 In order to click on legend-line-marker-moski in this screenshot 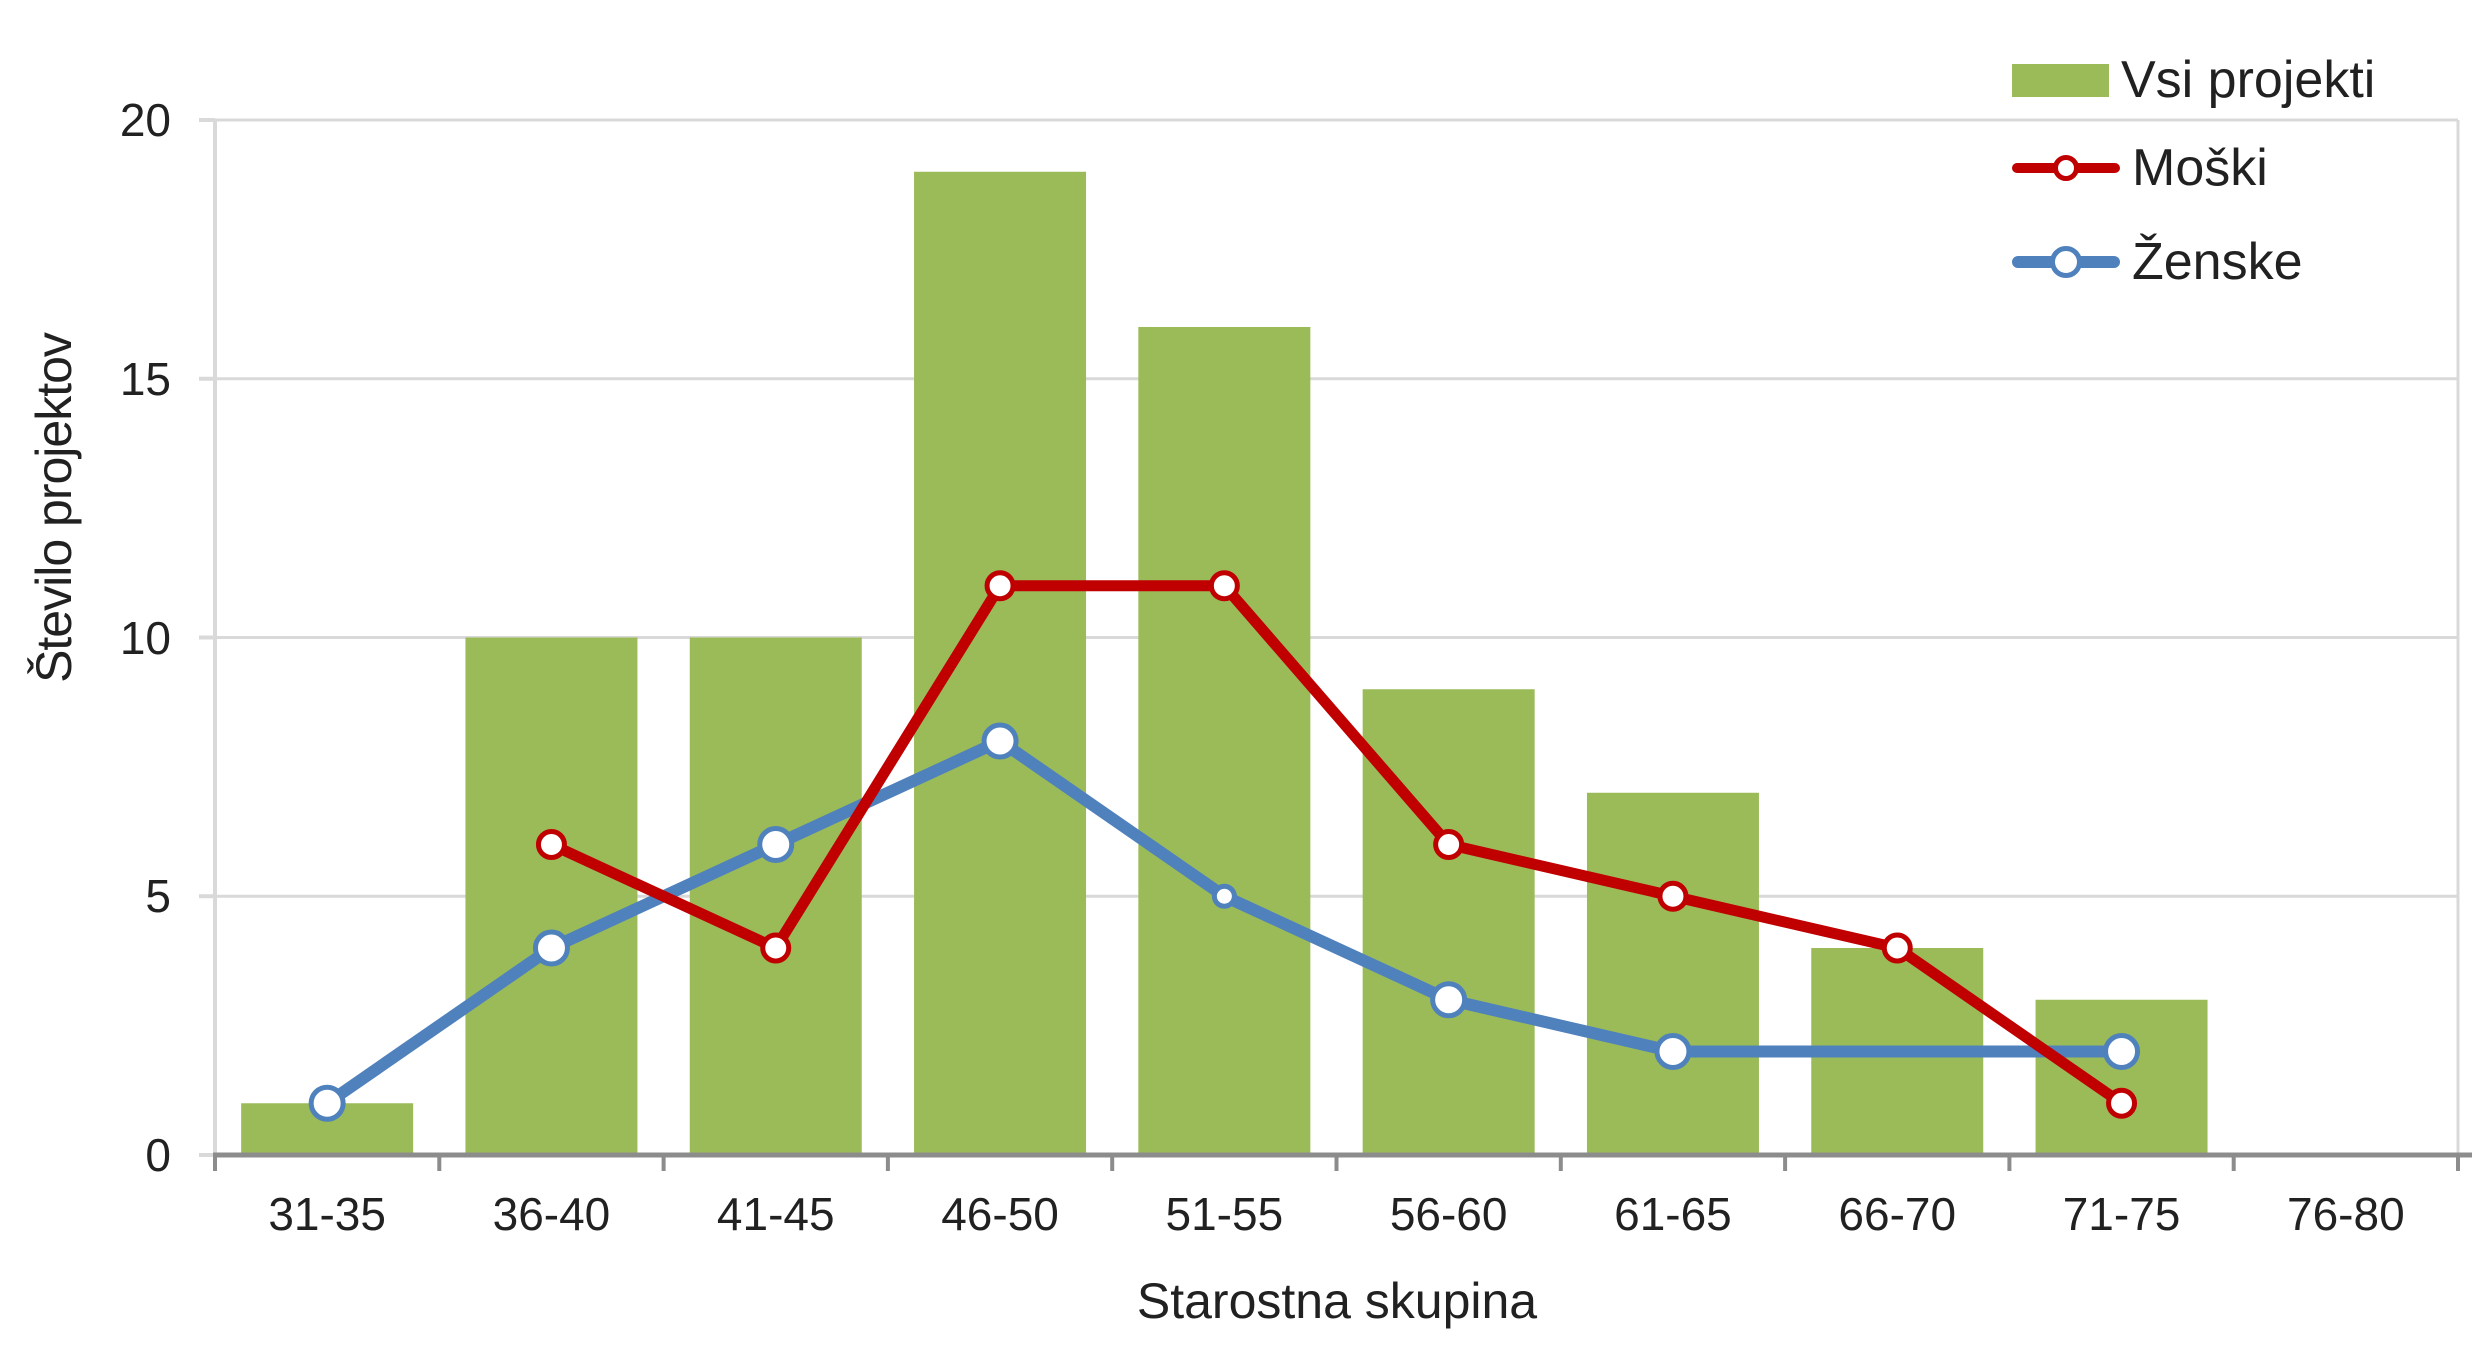, I will do `click(2066, 168)`.